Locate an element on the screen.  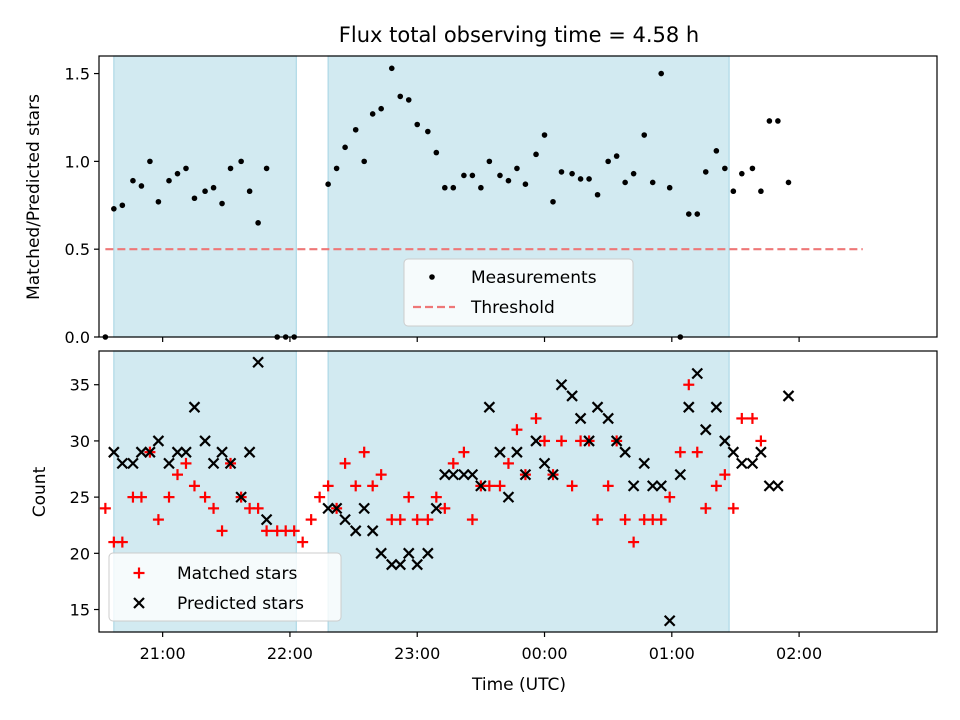
bottom-y-tick-label: 35 is located at coordinates (80, 385).